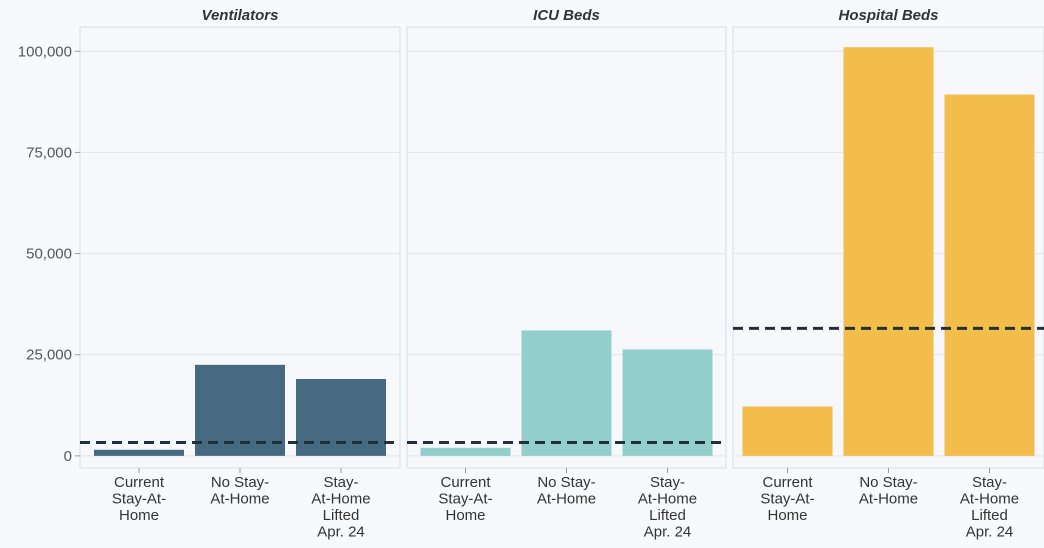  Describe the element at coordinates (68, 456) in the screenshot. I see `y-tick-label: 0` at that location.